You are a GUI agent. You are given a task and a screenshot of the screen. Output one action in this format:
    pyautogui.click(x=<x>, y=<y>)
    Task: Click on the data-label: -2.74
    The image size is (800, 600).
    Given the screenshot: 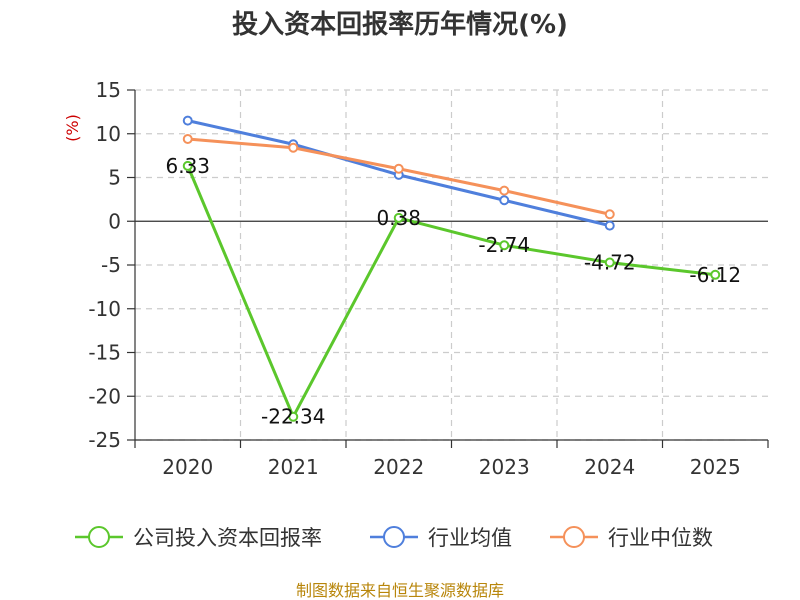 What is the action you would take?
    pyautogui.click(x=504, y=245)
    